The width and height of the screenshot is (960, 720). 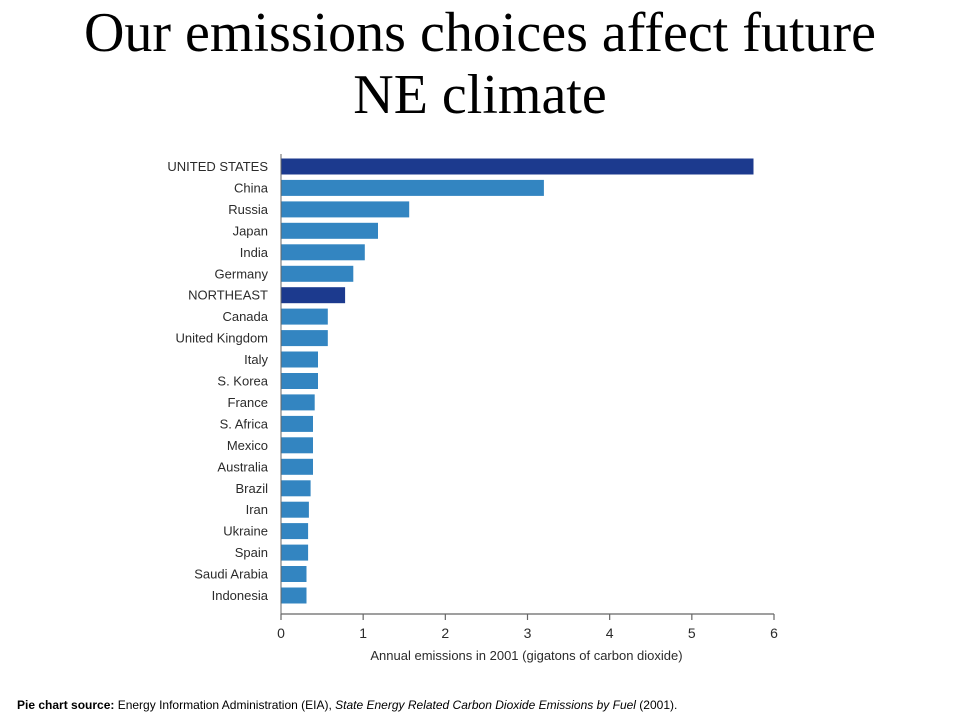 What do you see at coordinates (294, 595) in the screenshot?
I see `bar-indonesia` at bounding box center [294, 595].